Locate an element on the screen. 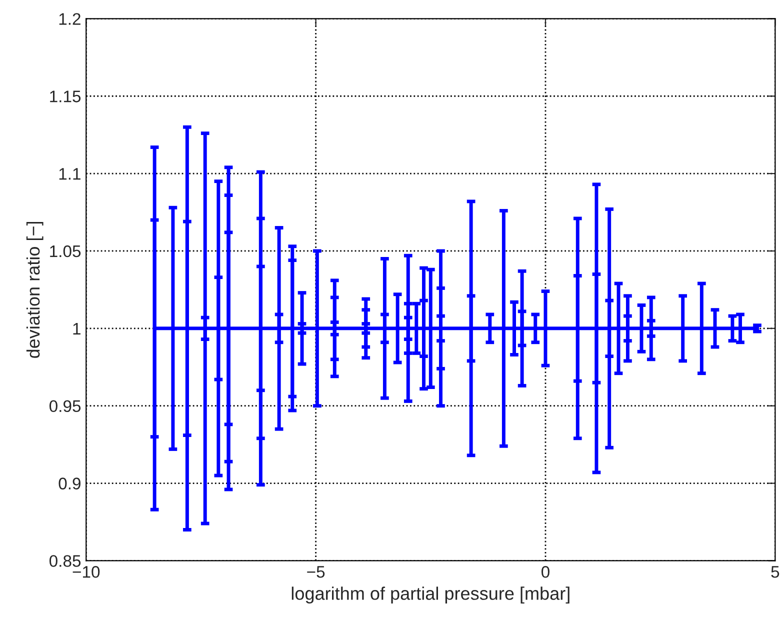  y-tick-label: 1 is located at coordinates (76, 328).